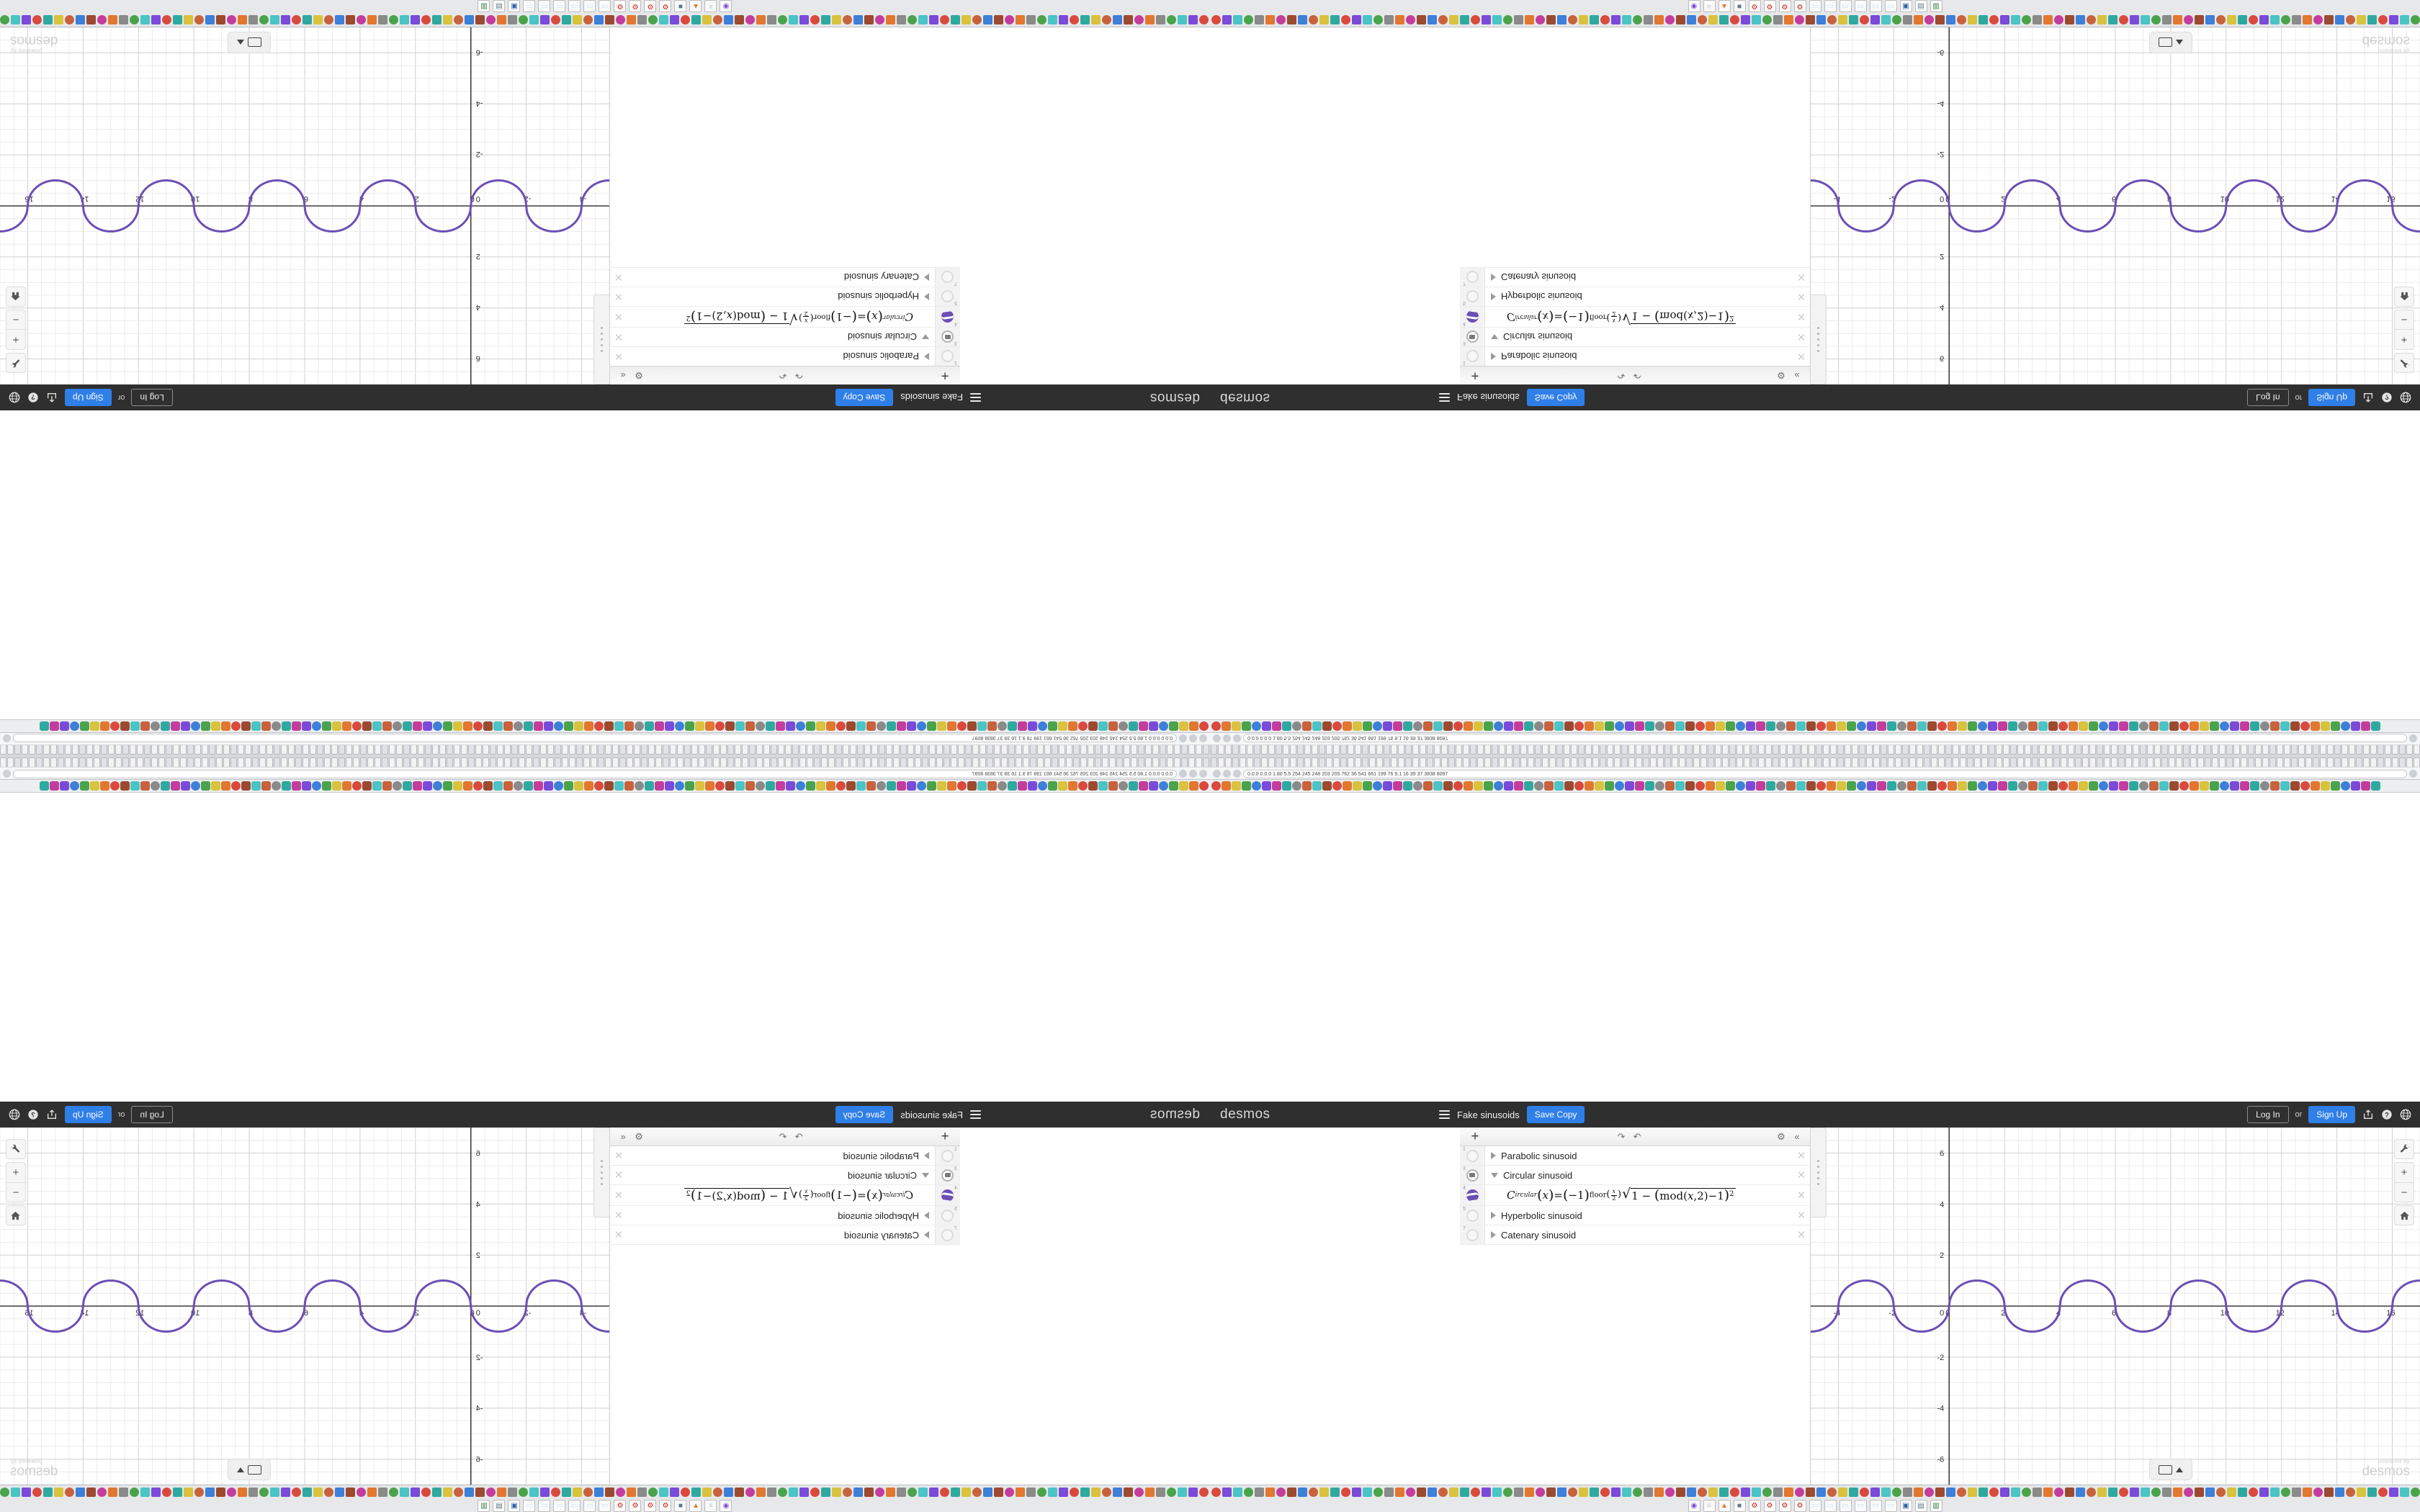 This screenshot has width=2420, height=1512. What do you see at coordinates (1444, 1114) in the screenshot?
I see `hamburger-icon` at bounding box center [1444, 1114].